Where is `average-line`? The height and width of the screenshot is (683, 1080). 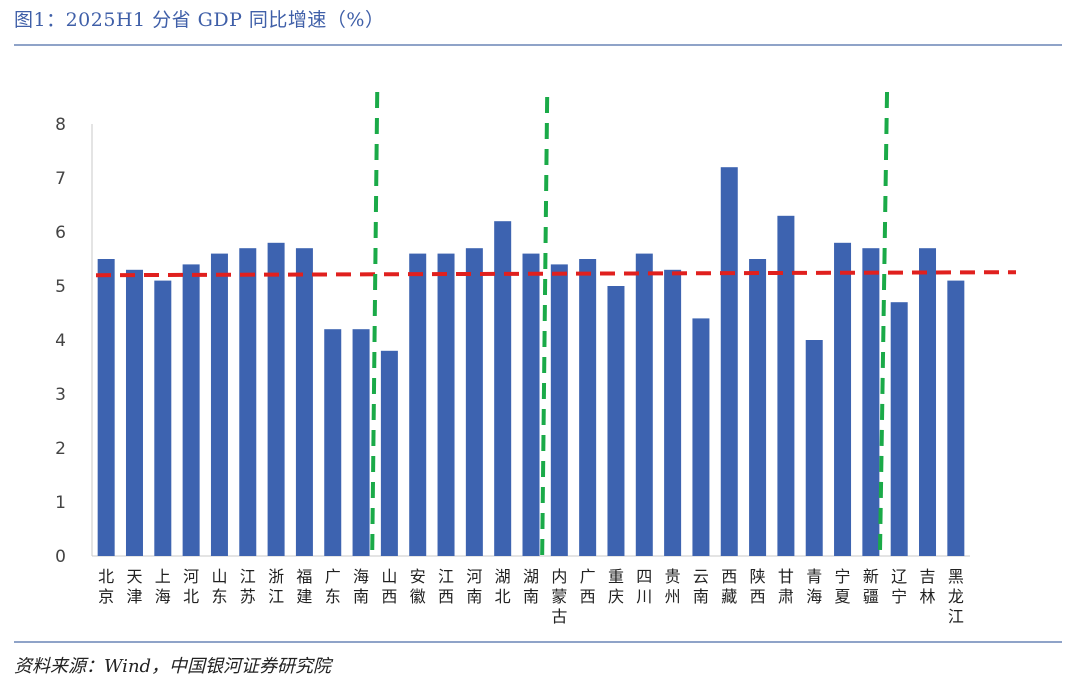 average-line is located at coordinates (556, 274).